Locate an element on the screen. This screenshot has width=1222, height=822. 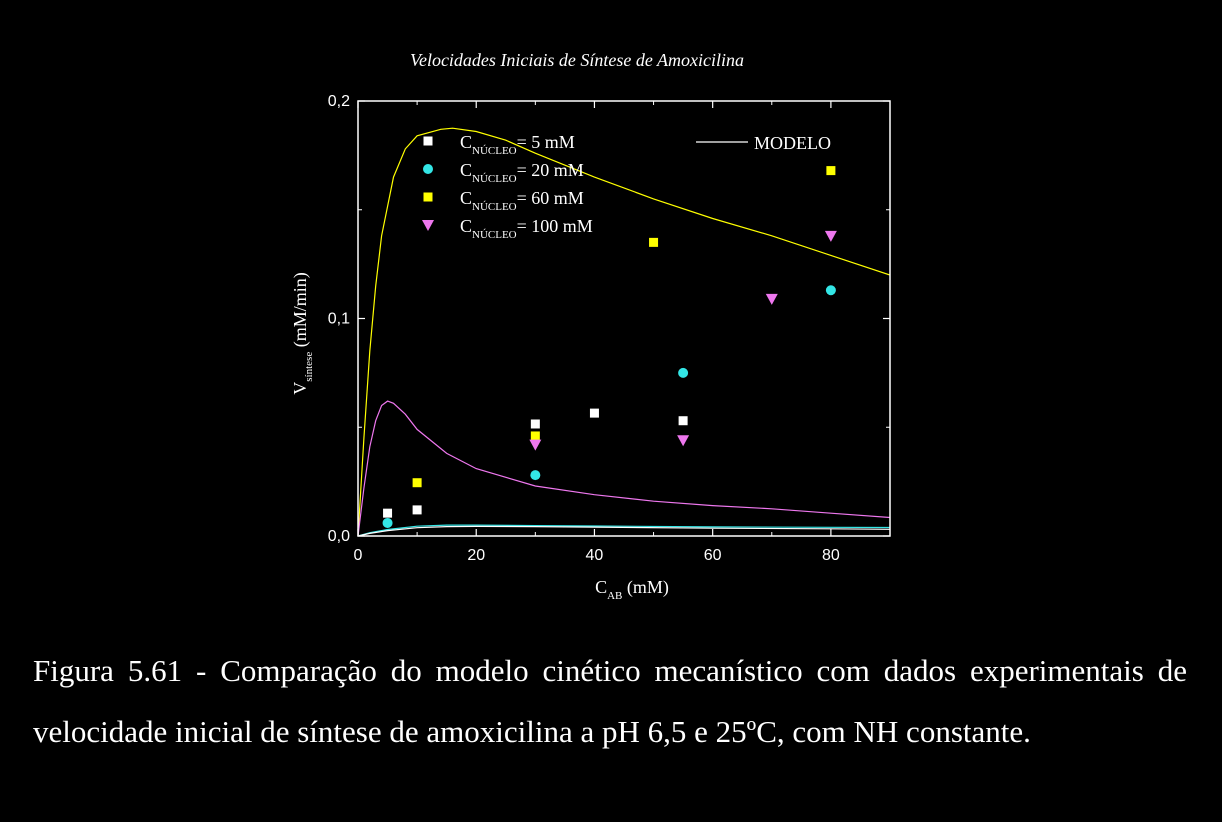
x-tick-label: 20 is located at coordinates (476, 555).